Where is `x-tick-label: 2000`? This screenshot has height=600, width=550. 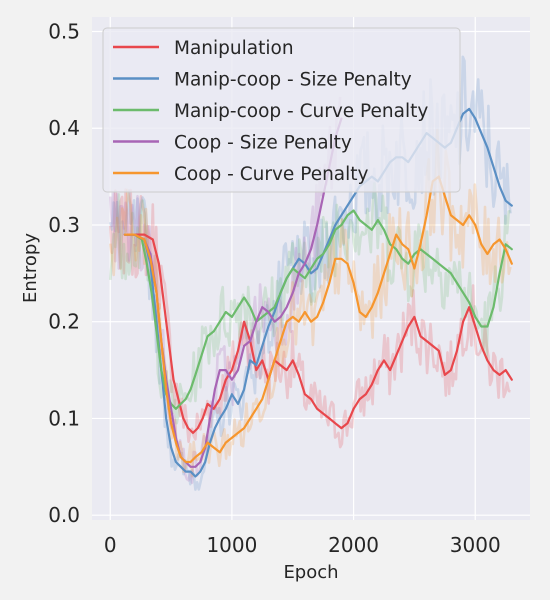 x-tick-label: 2000 is located at coordinates (353, 545).